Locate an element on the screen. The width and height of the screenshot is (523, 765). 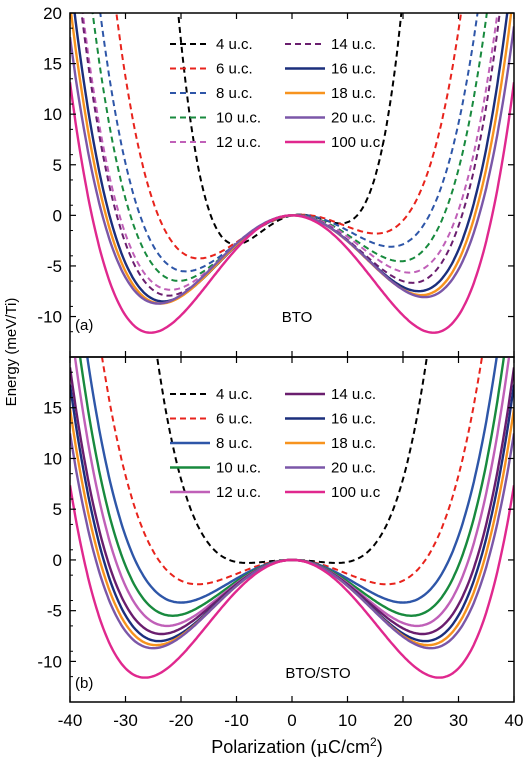
x-axis-title: Polarization (μC/cm2) is located at coordinates (296, 746).